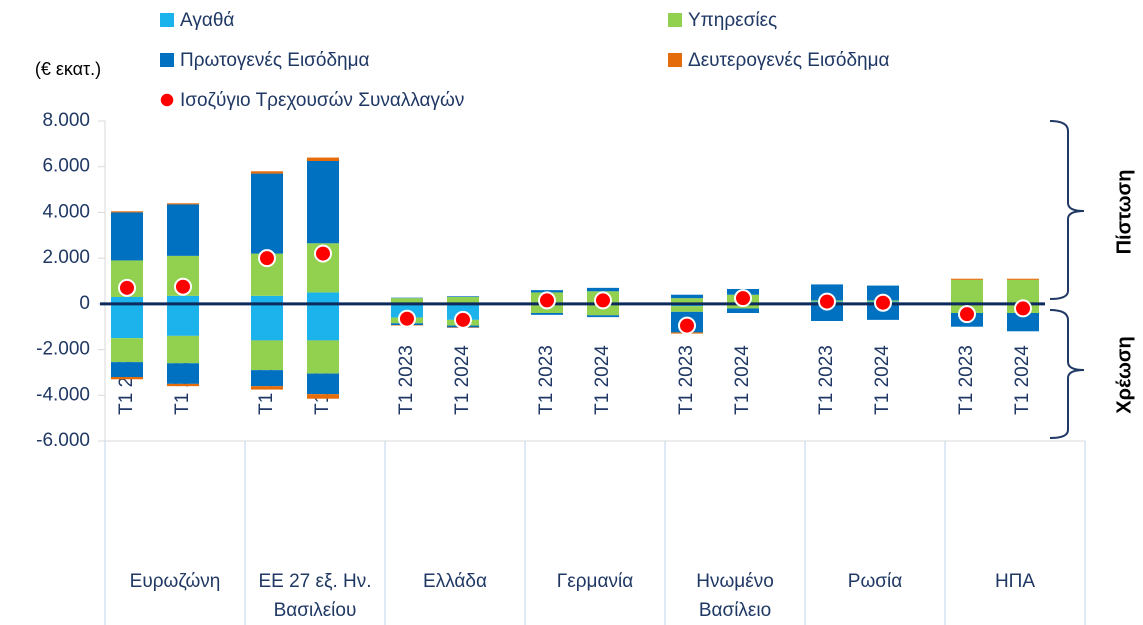 The image size is (1143, 625). What do you see at coordinates (66, 257) in the screenshot?
I see `y-tick-label: 2.000` at bounding box center [66, 257].